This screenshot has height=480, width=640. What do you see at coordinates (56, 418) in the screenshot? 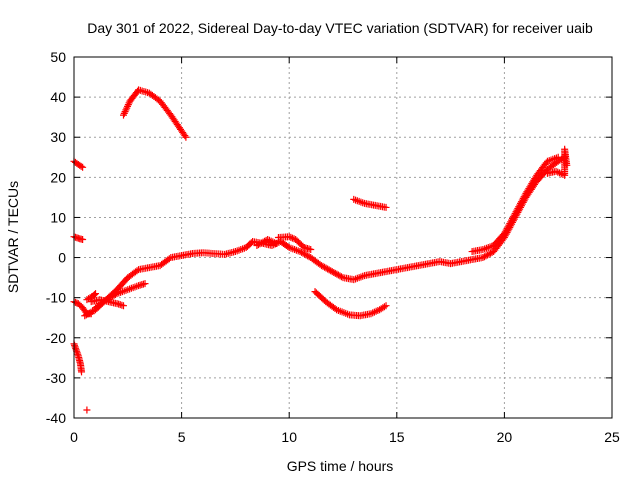
I see `y-tick-label: -40` at bounding box center [56, 418].